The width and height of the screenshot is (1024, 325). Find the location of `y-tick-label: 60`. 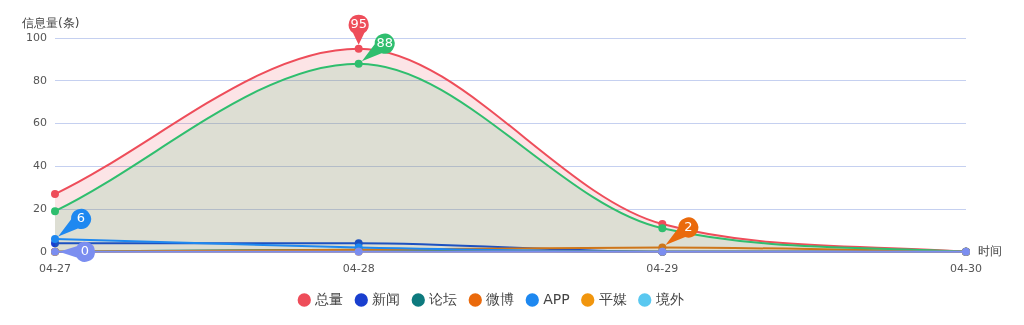

y-tick-label: 60 is located at coordinates (40, 123).